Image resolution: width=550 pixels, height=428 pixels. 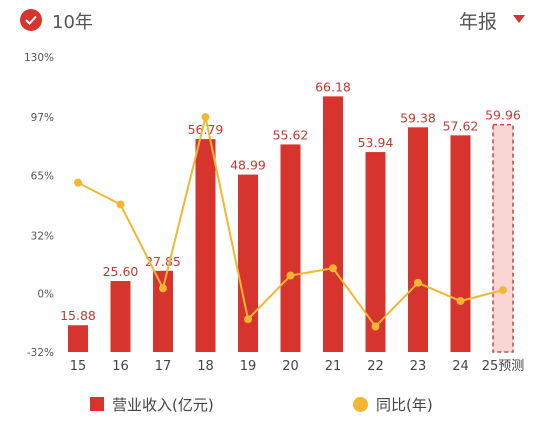 I want to click on bar-value-label: 15.88, so click(x=78, y=315).